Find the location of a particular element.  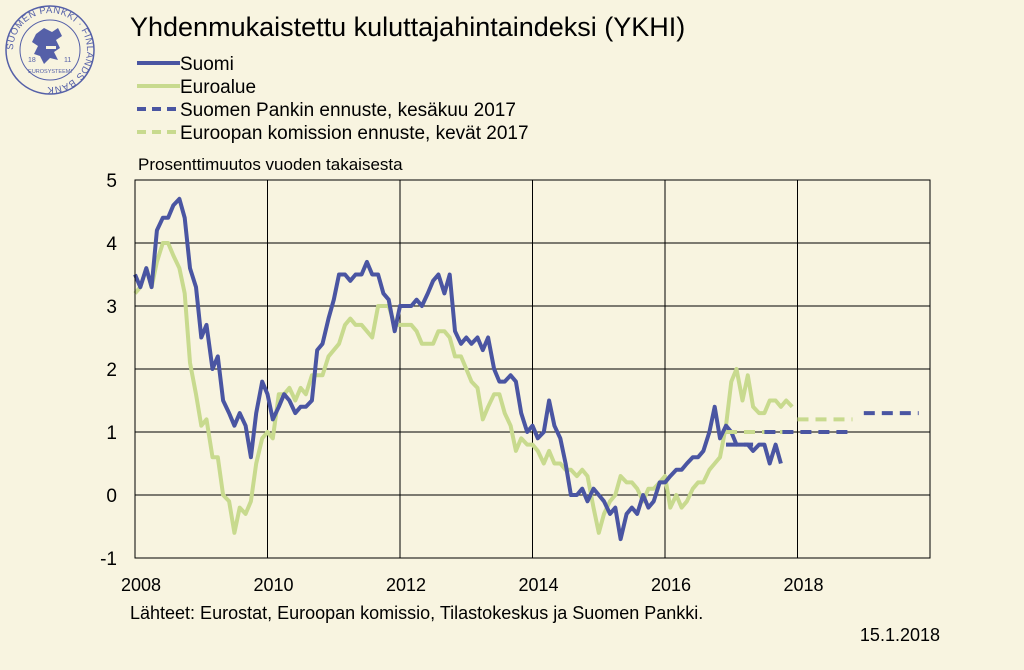

y-tick-label: 4 is located at coordinates (111, 244).